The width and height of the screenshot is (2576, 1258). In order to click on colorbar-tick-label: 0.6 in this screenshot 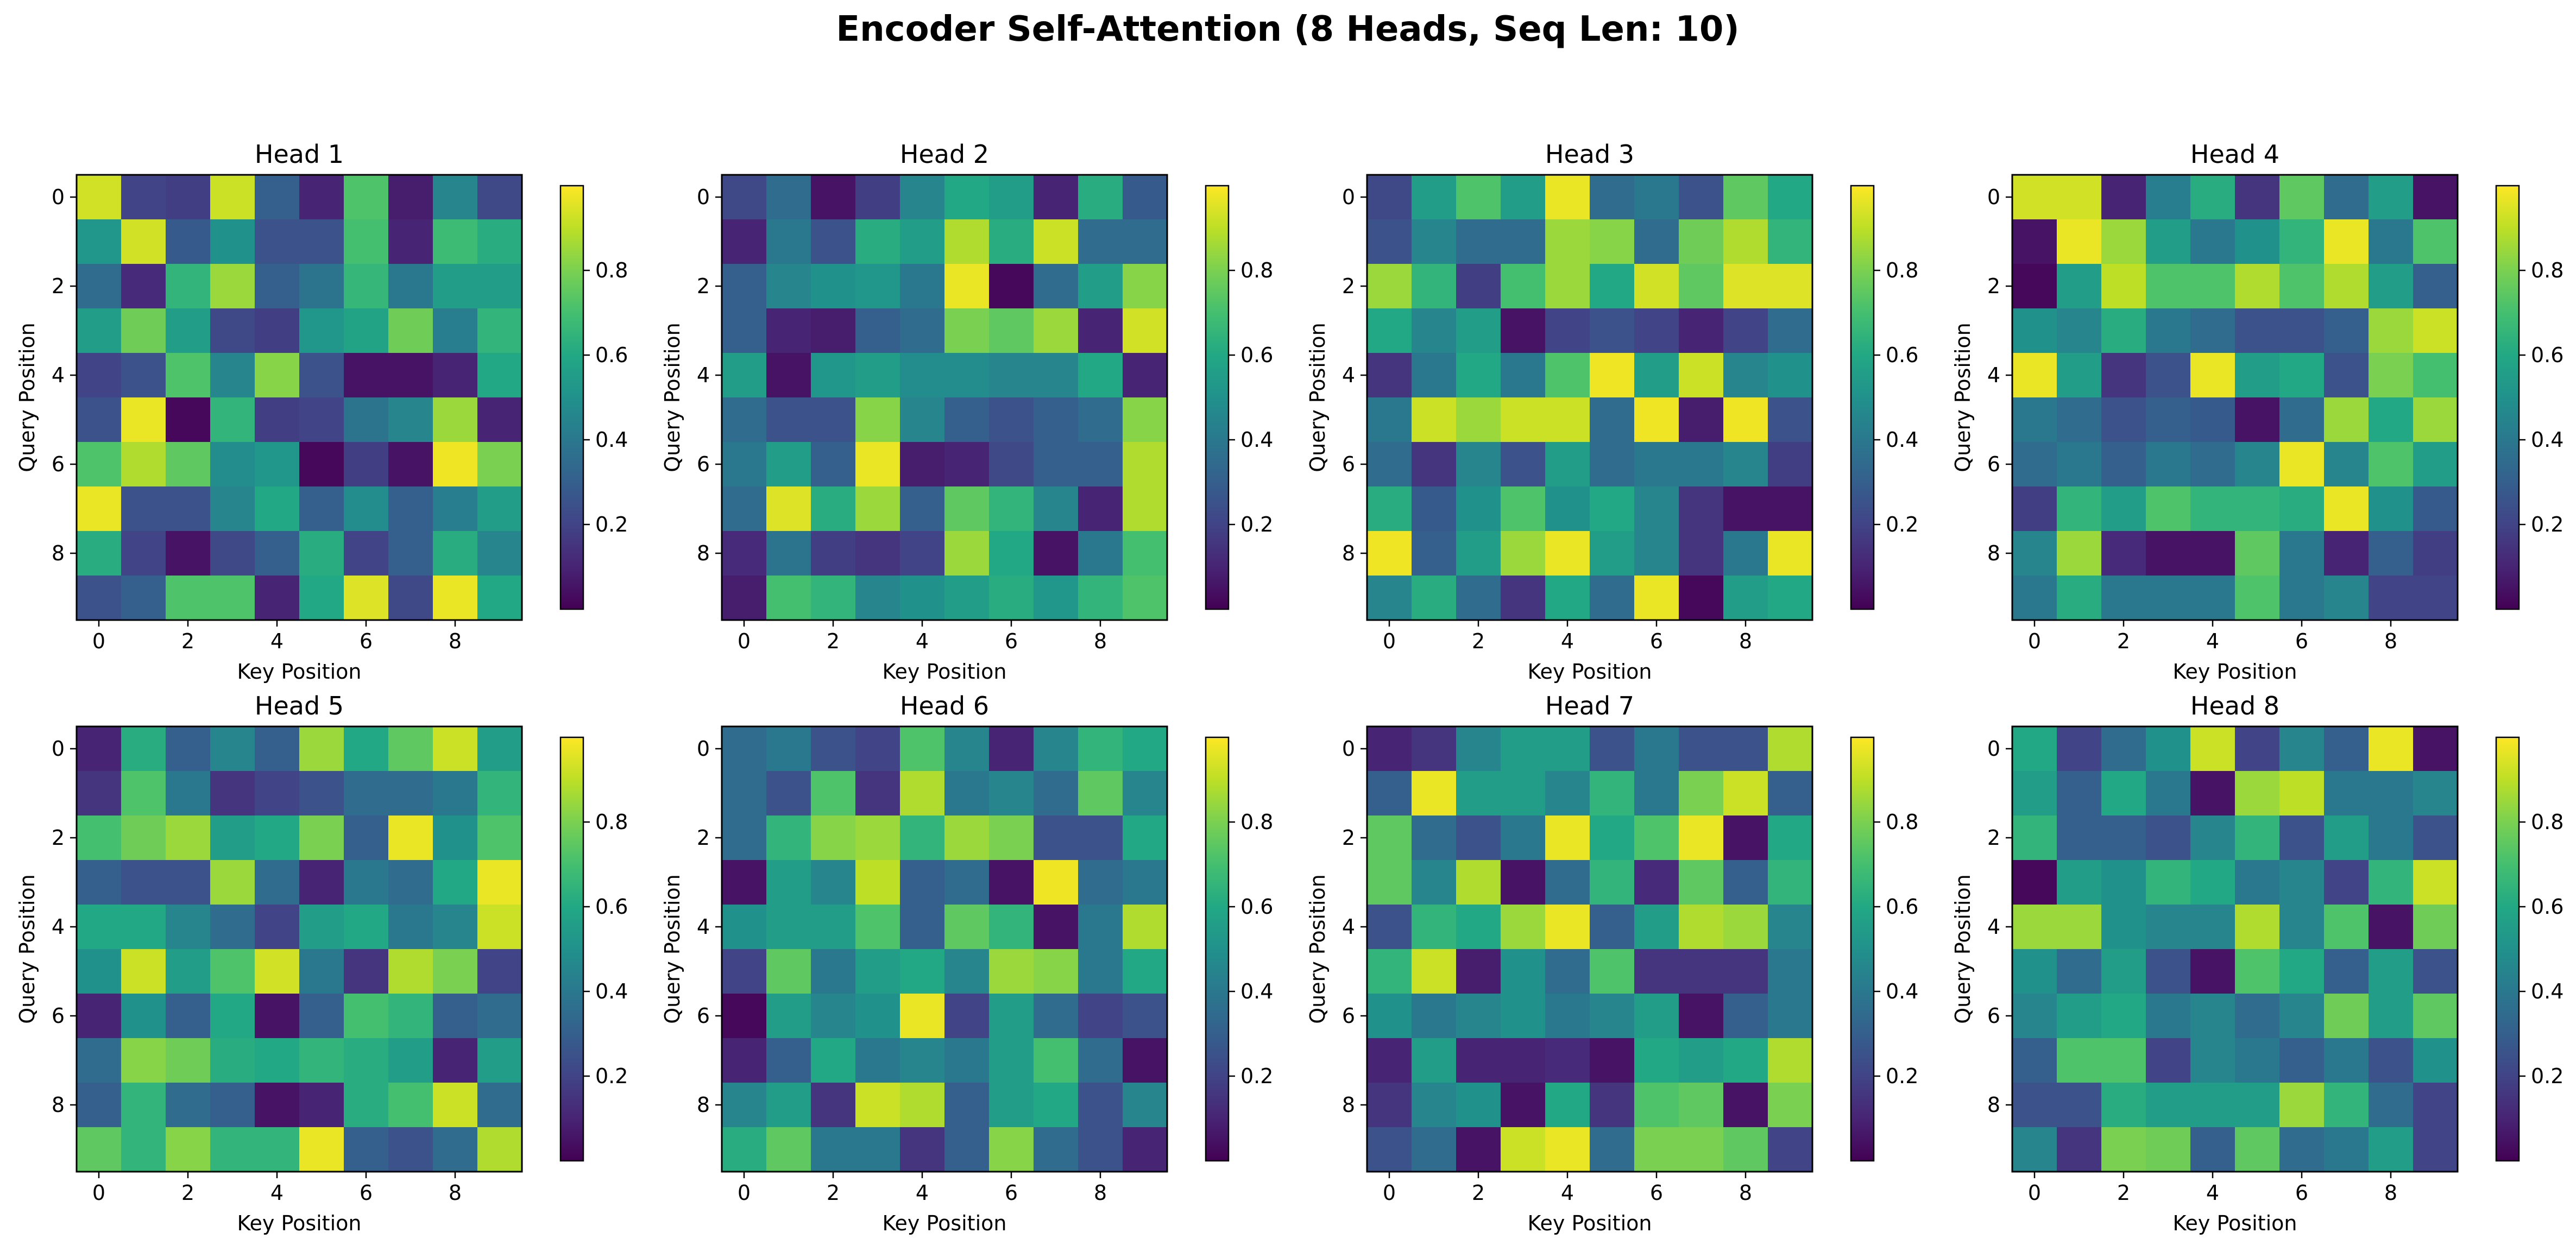, I will do `click(2547, 907)`.